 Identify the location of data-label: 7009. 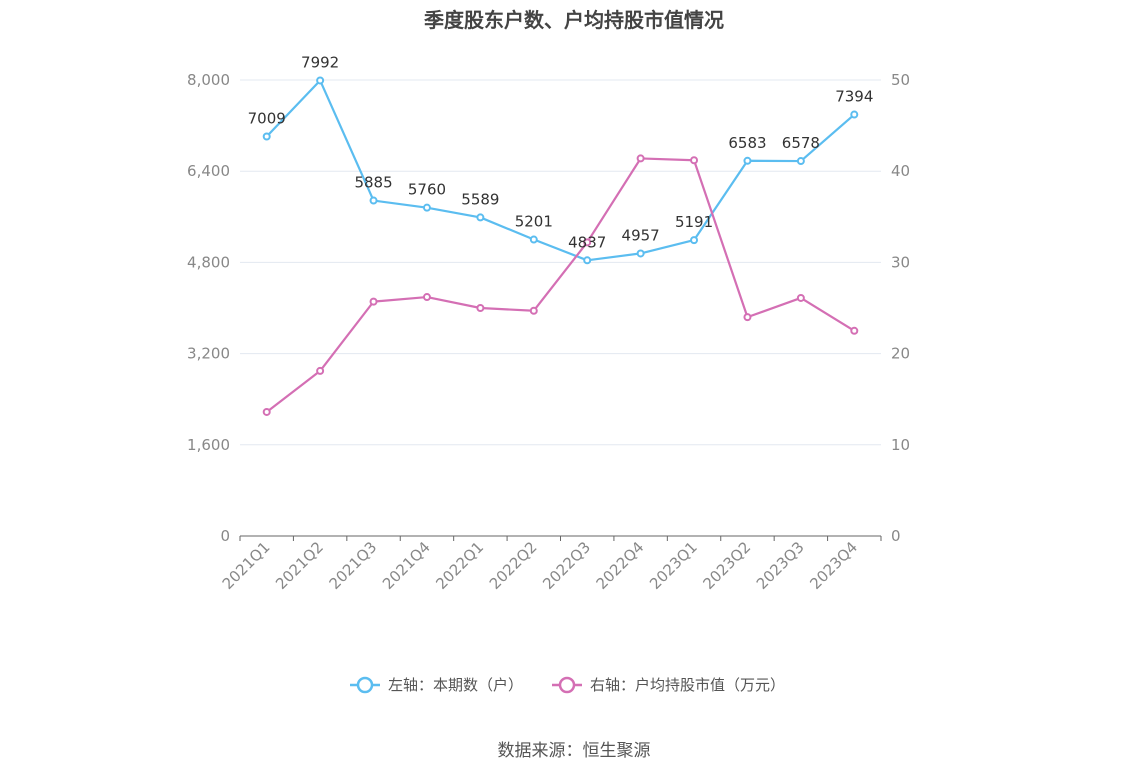
(267, 118).